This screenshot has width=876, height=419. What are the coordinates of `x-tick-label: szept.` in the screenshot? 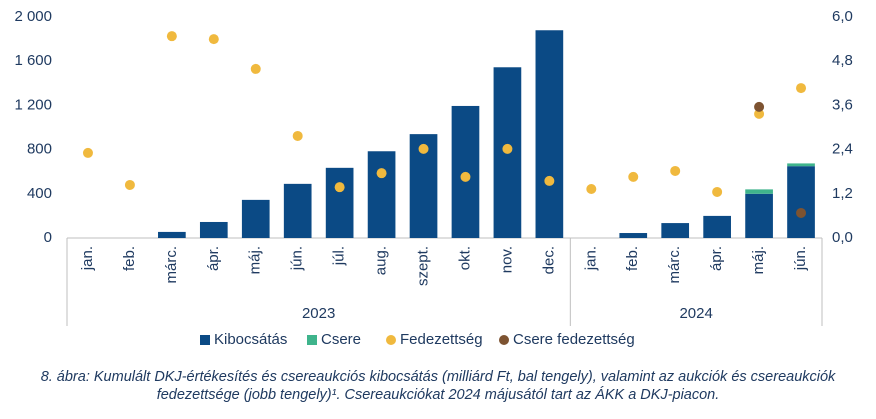 It's located at (422, 266).